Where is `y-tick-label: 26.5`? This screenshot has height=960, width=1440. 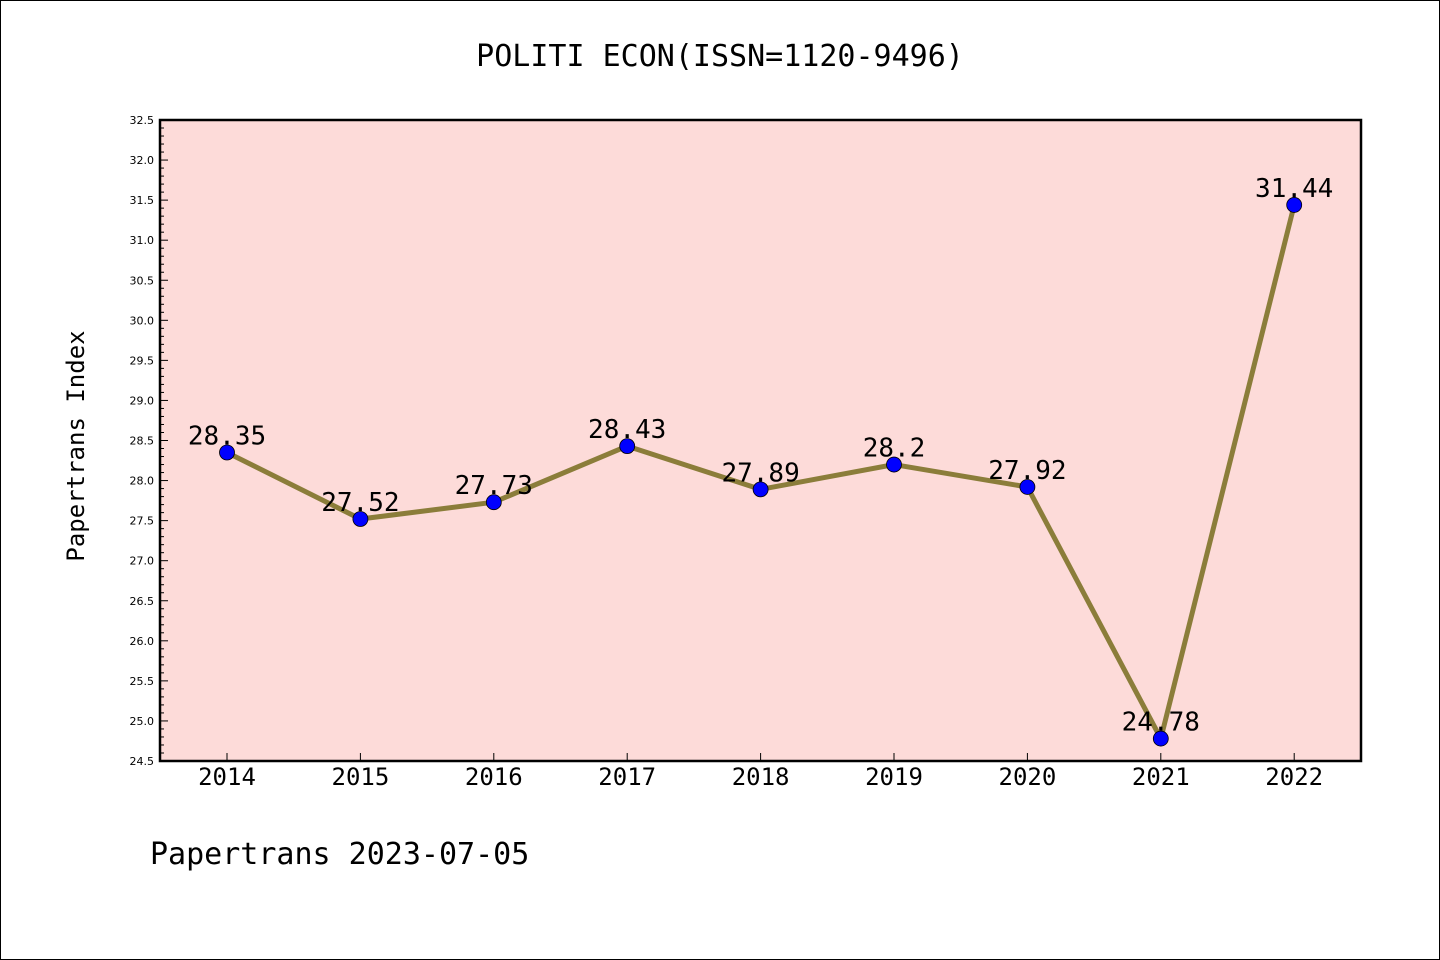
y-tick-label: 26.5 is located at coordinates (142, 601).